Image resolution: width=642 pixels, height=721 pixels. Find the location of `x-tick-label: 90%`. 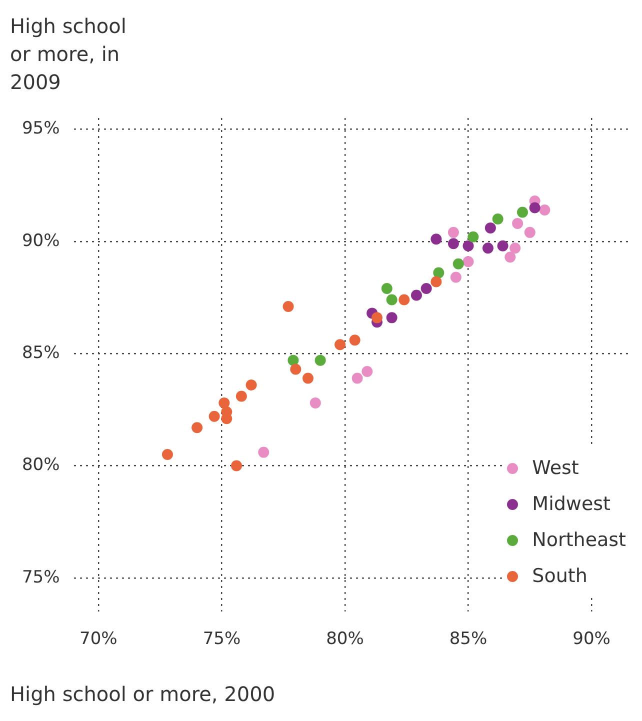

x-tick-label: 90% is located at coordinates (591, 639).